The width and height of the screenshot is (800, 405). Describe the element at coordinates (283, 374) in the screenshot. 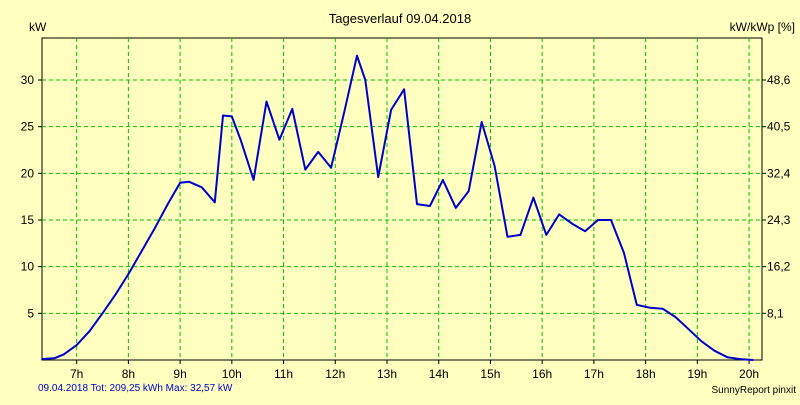

I see `x-tick-label: 11h` at that location.